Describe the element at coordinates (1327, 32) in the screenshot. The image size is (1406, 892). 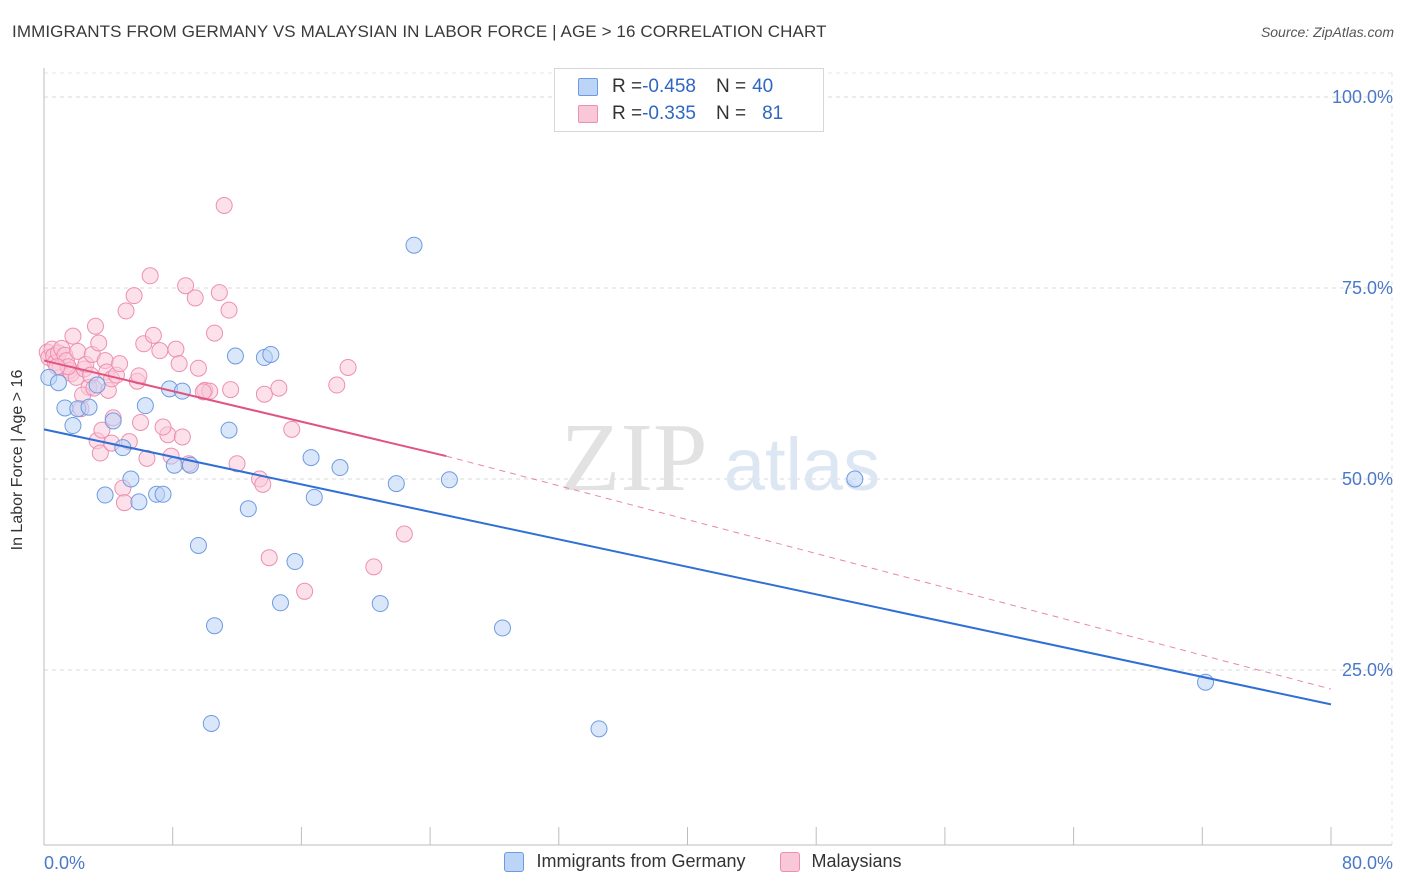
I see `source-credit: Source: ZipAtlas.com` at that location.